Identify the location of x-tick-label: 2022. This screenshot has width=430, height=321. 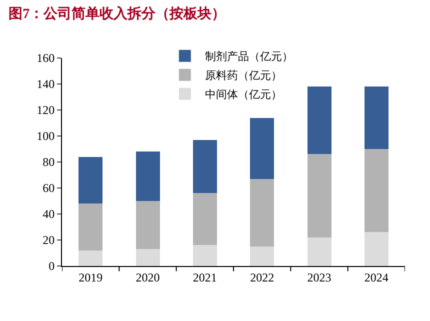
(262, 277).